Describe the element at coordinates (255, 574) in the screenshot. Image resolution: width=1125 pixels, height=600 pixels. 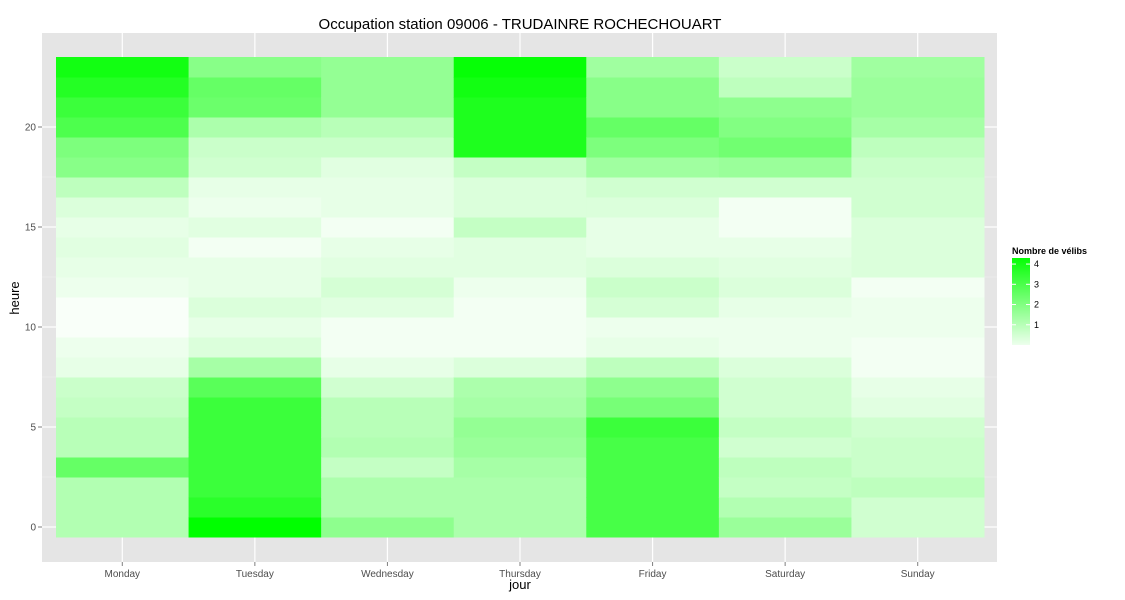
I see `x-tick-label: Tuesday` at that location.